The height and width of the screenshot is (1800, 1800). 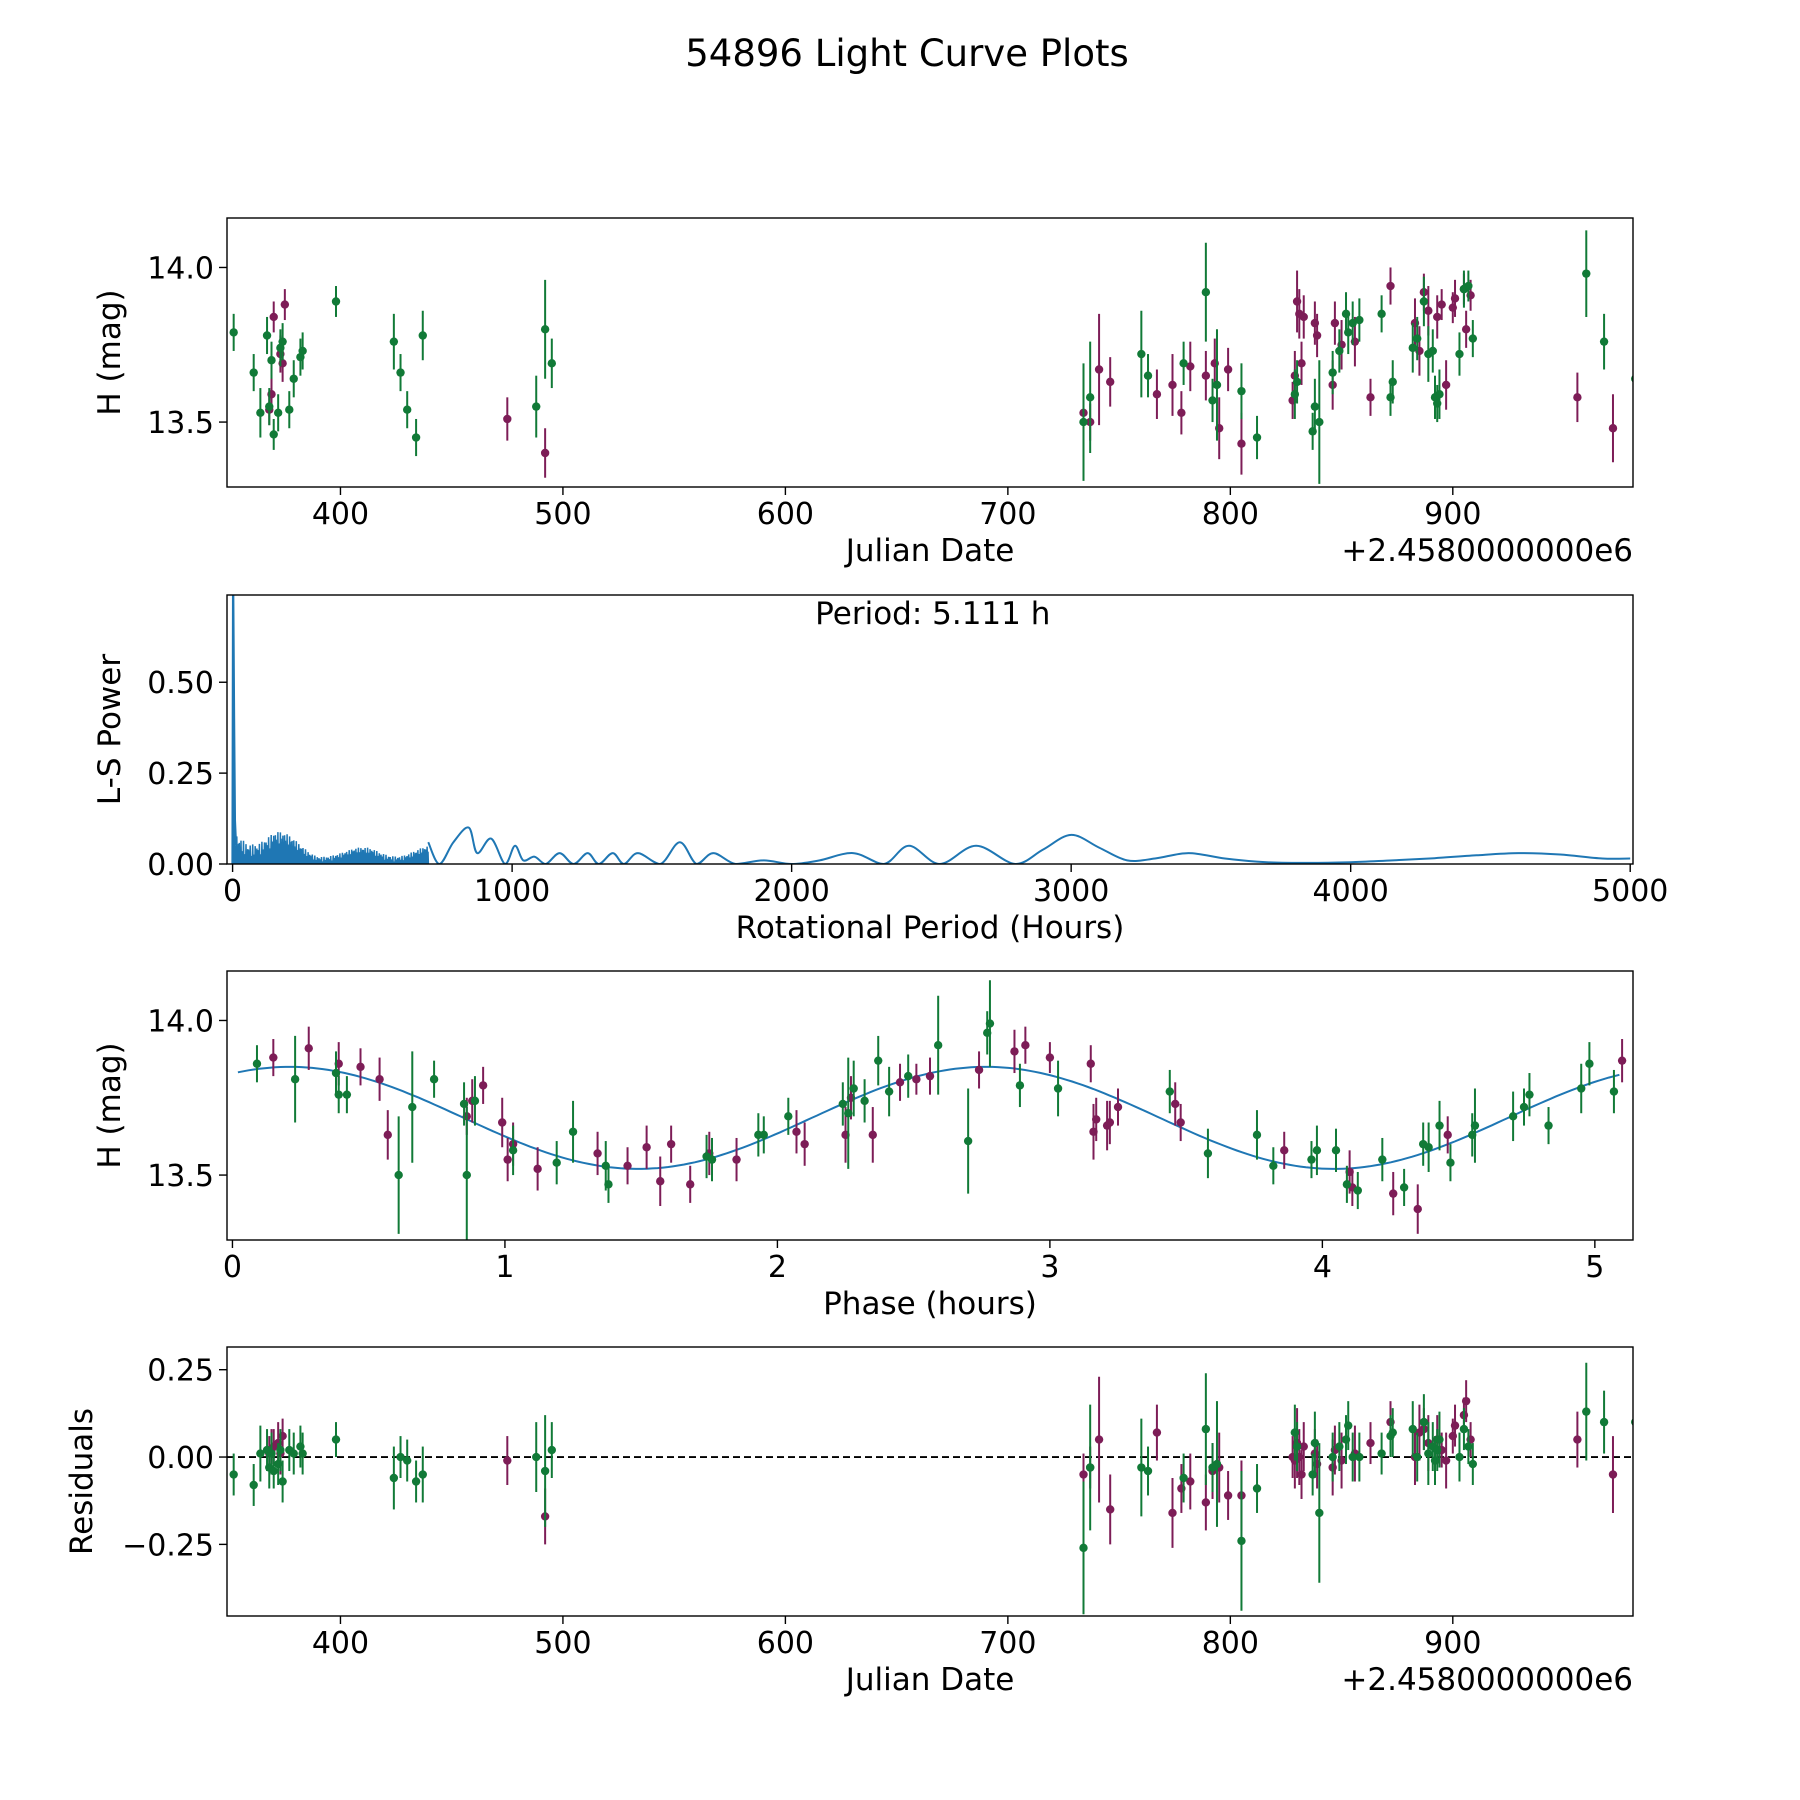 What do you see at coordinates (180, 774) in the screenshot?
I see `y-tick-label: 0.25` at bounding box center [180, 774].